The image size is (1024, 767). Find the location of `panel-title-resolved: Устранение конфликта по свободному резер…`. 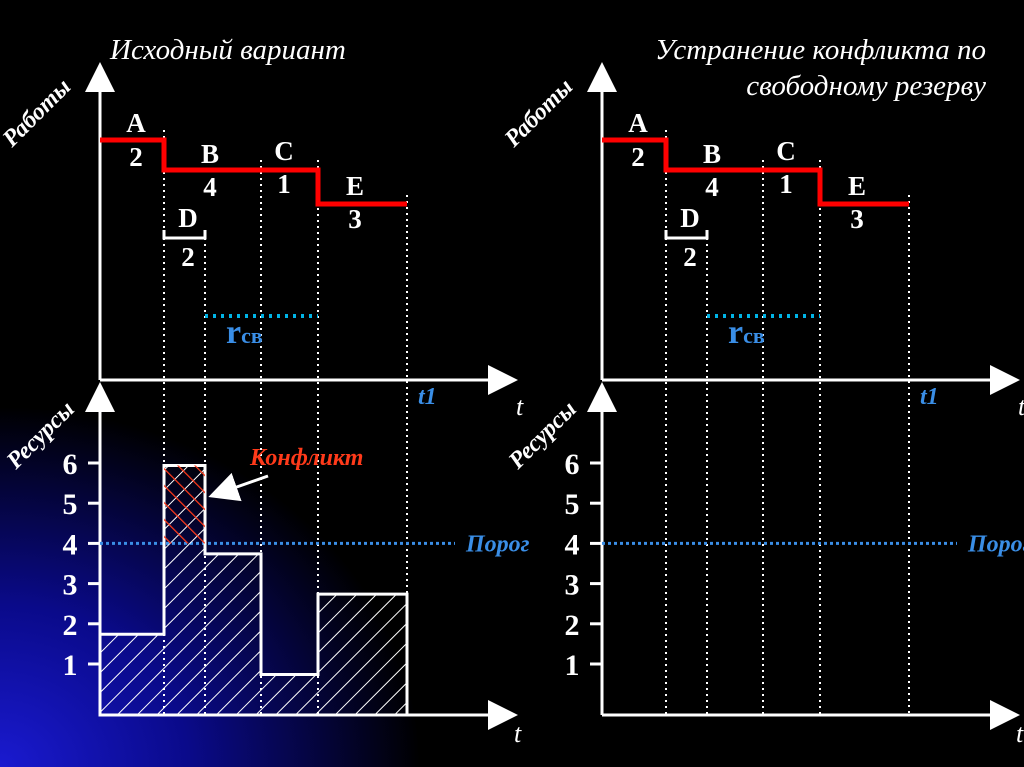

panel-title-resolved: Устранение конфликта по свободному резер… is located at coordinates (820, 68).